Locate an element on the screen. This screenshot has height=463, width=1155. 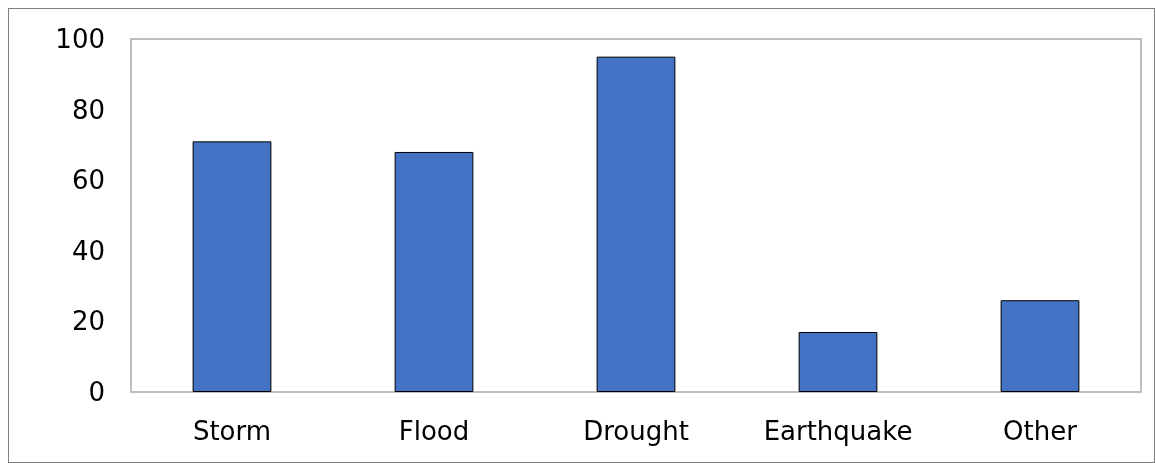
y-tick-label: 40 is located at coordinates (88, 250).